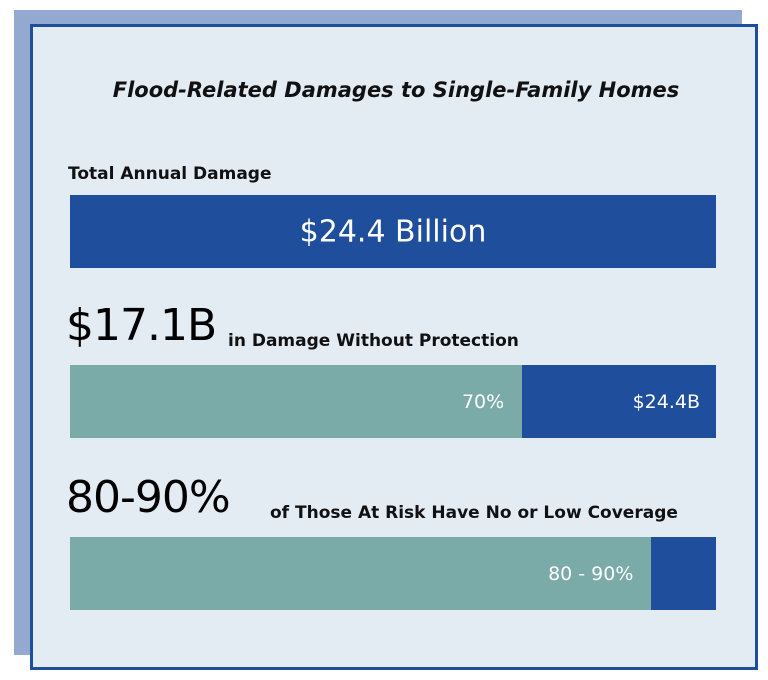 This screenshot has width=768, height=680. Describe the element at coordinates (666, 401) in the screenshot. I see `total-label: $24.4B` at that location.